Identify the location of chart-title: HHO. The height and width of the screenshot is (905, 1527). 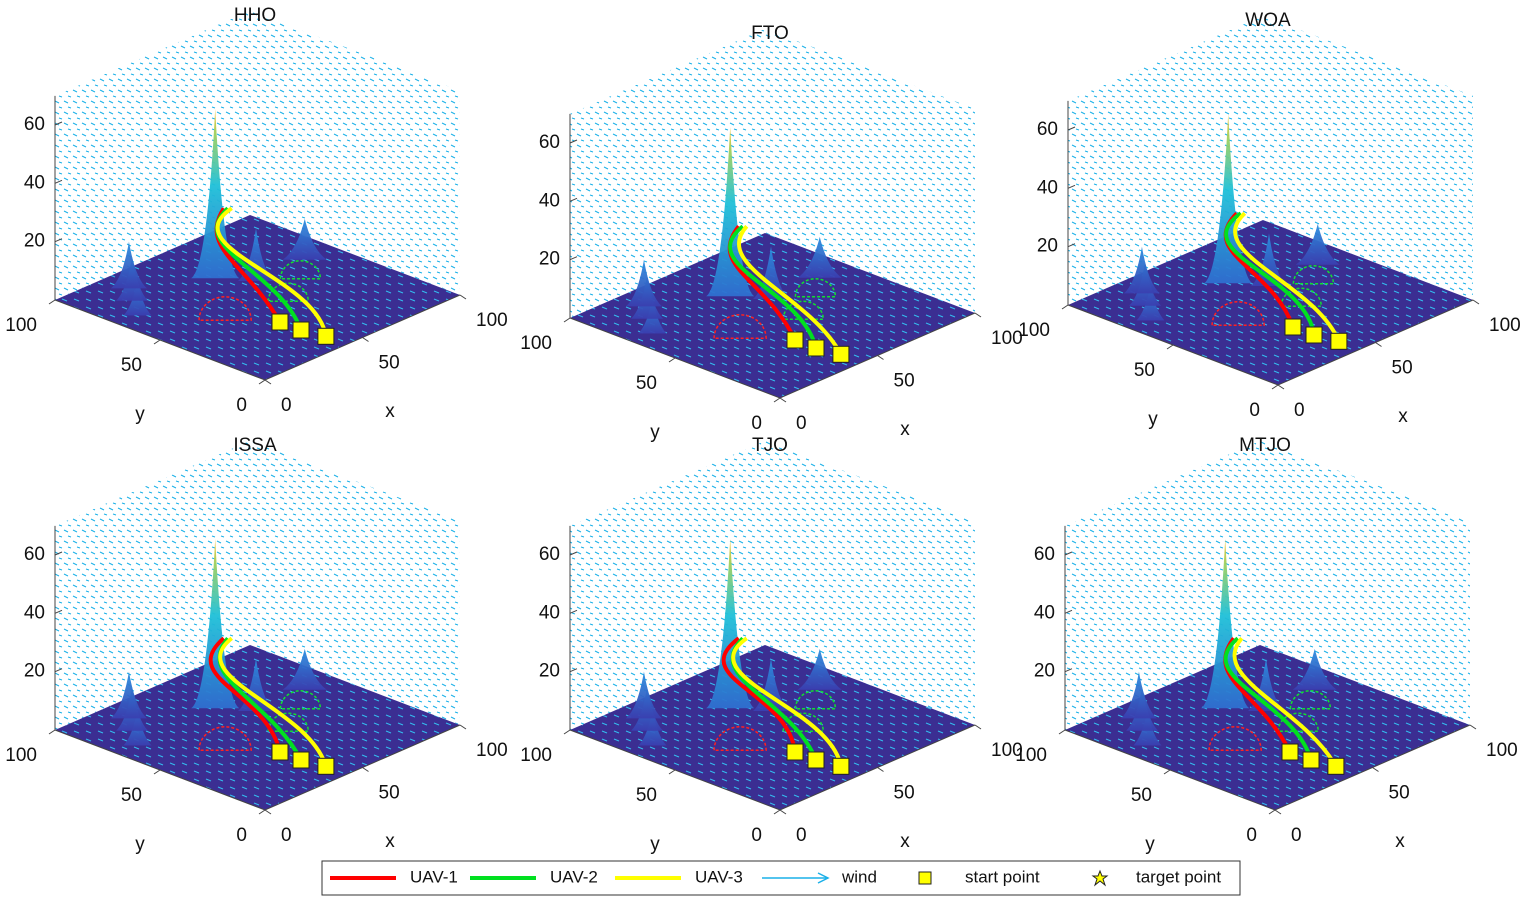
(255, 15).